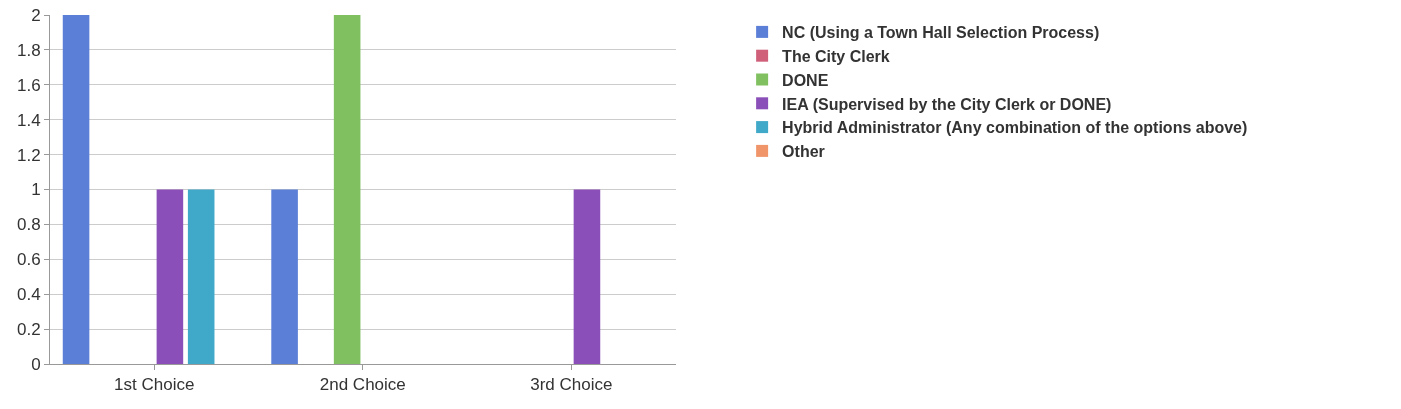 This screenshot has width=1401, height=409. What do you see at coordinates (28, 120) in the screenshot?
I see `y-tick-label: 1.4` at bounding box center [28, 120].